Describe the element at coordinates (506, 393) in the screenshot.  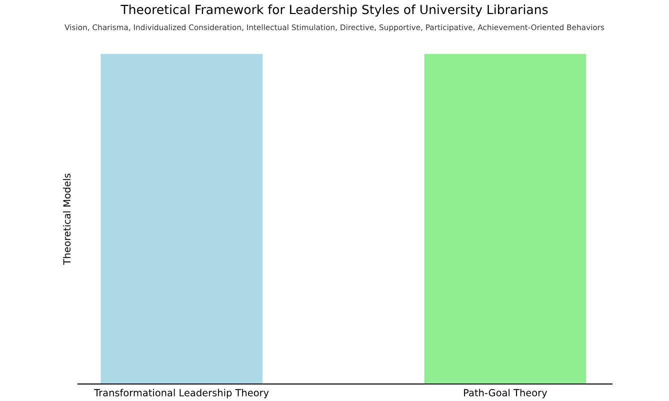
I see `x-tick-label: Path-Goal Theory` at that location.